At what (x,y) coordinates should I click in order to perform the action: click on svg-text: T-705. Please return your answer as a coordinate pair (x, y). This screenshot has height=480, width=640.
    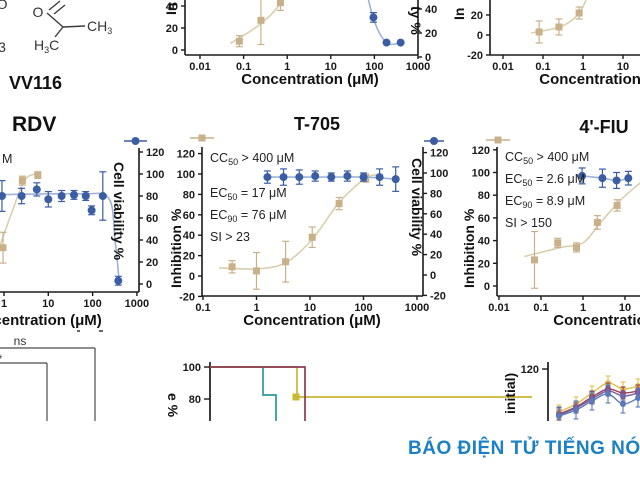
    Looking at the image, I should click on (317, 124).